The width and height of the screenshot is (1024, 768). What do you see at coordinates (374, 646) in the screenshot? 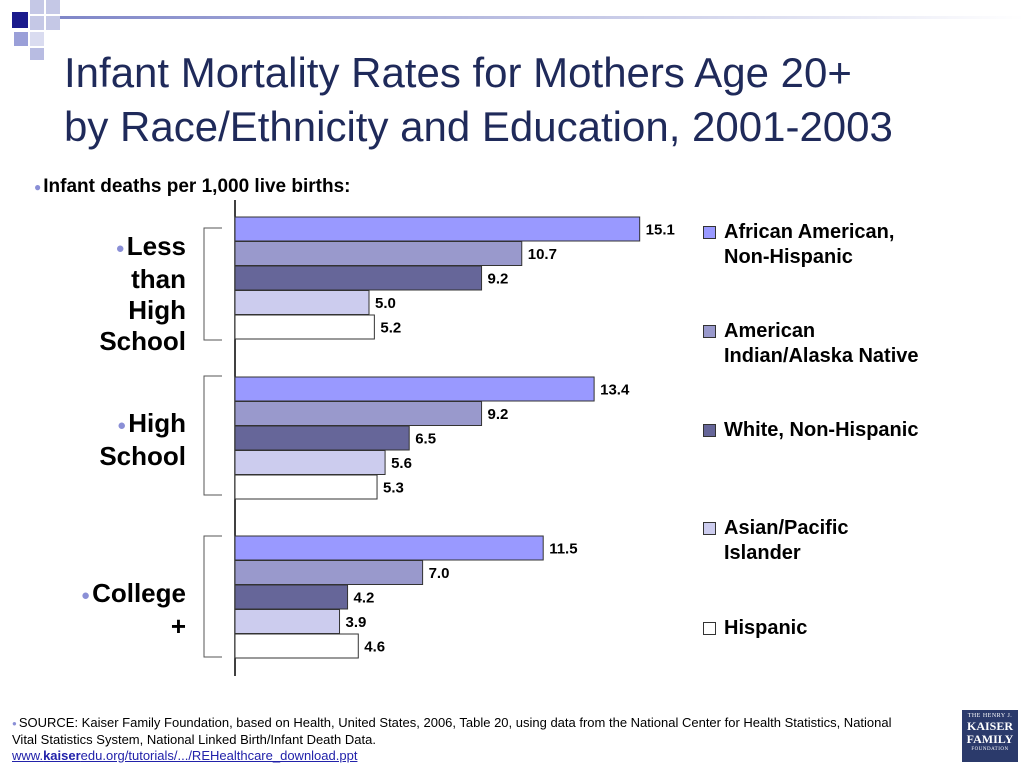
I see `data-label: 4.6` at bounding box center [374, 646].